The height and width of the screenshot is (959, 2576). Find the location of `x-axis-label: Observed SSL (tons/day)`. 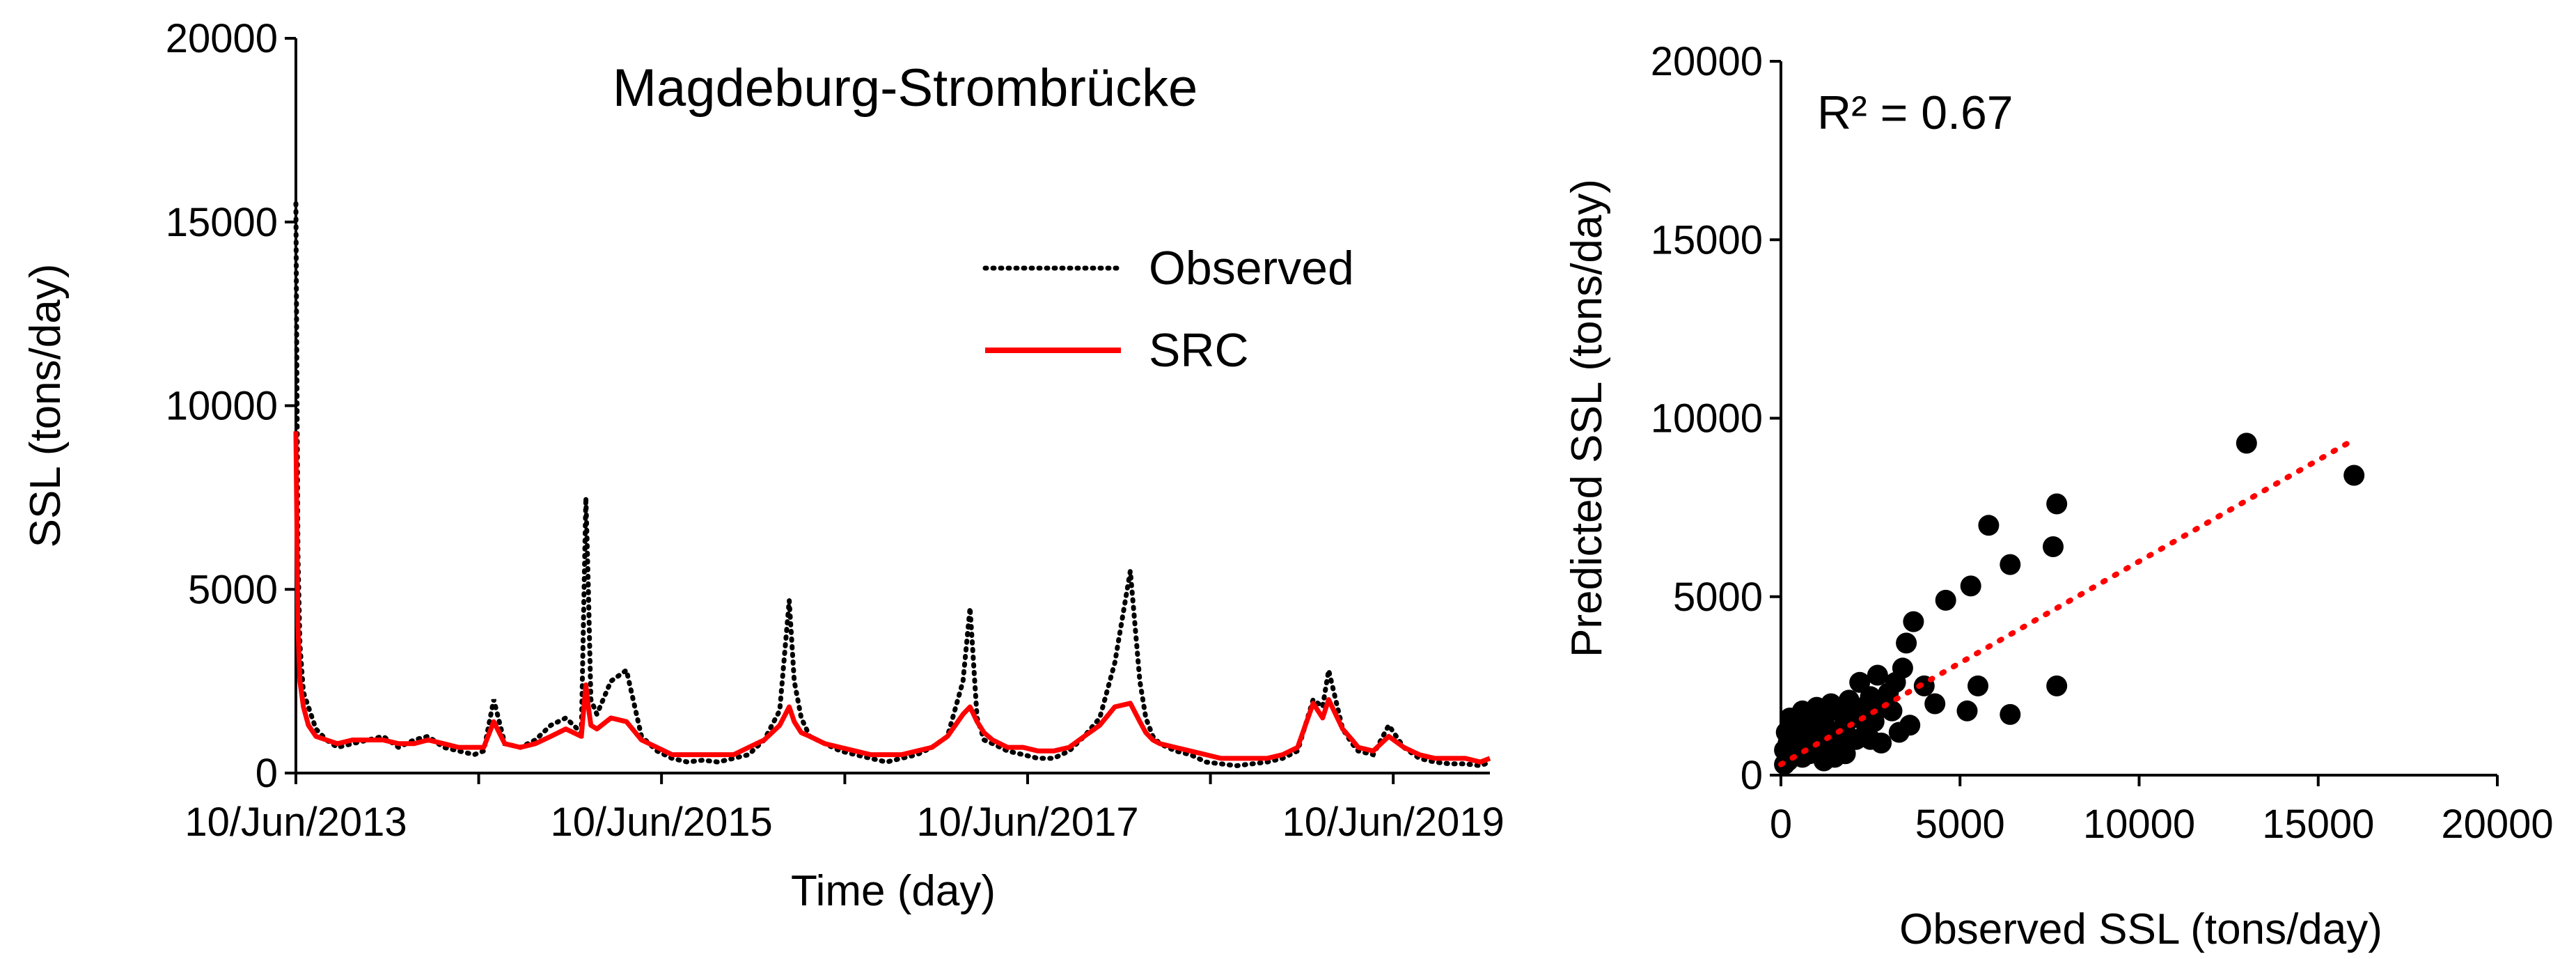

x-axis-label: Observed SSL (tons/day) is located at coordinates (2140, 929).